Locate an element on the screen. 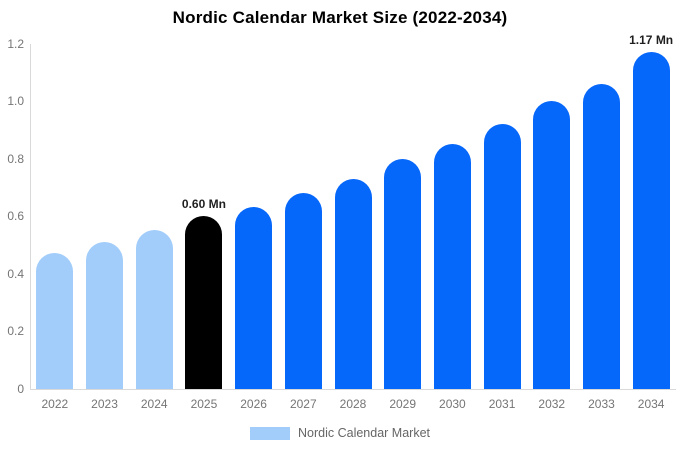  bar-2028 is located at coordinates (353, 283).